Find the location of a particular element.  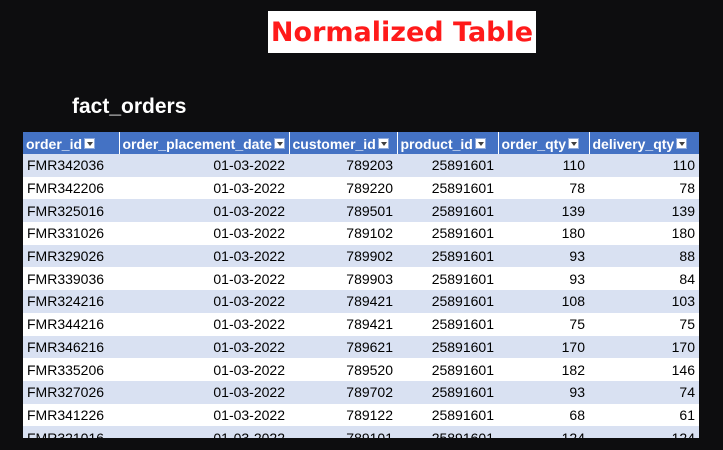

order-qty-cell: 110 is located at coordinates (543, 165).